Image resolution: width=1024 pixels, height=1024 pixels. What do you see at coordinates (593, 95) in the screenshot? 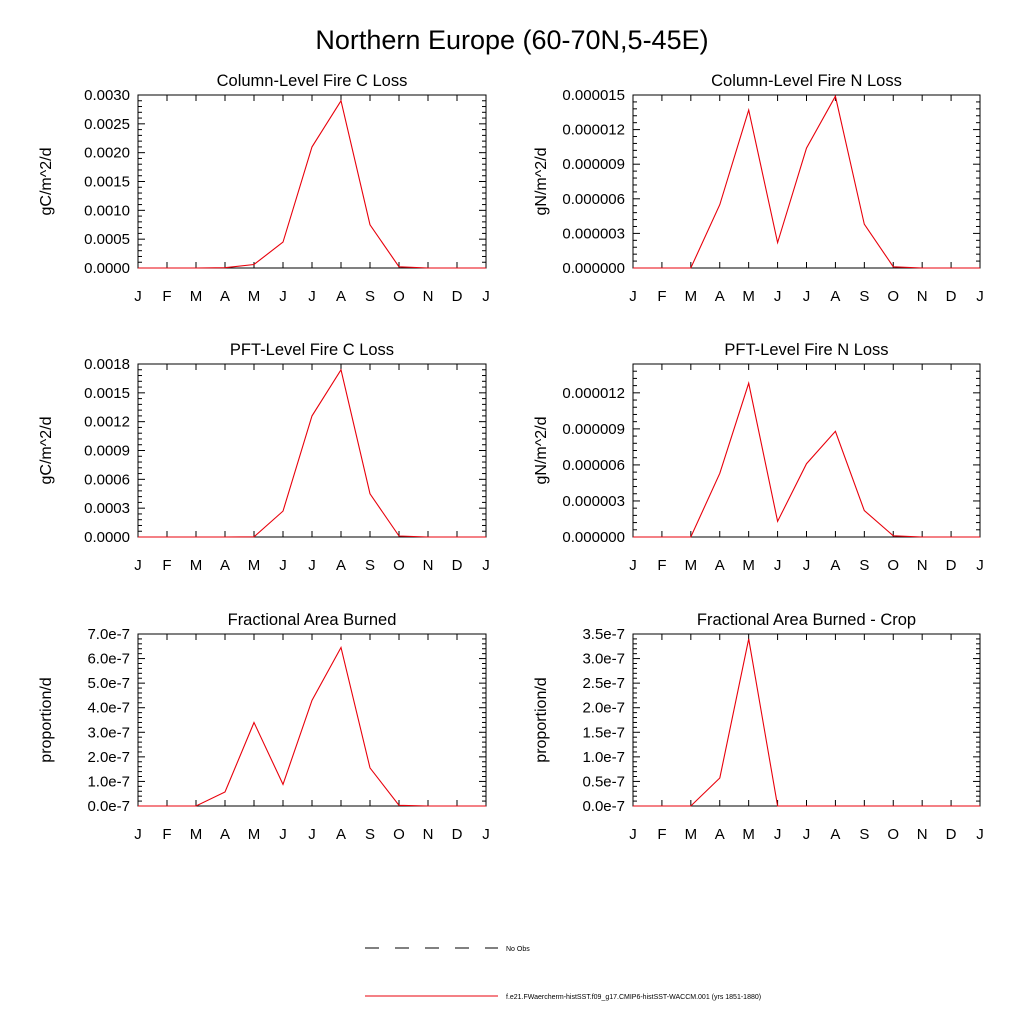
I see `y-tick-label: 0.000015` at bounding box center [593, 95].